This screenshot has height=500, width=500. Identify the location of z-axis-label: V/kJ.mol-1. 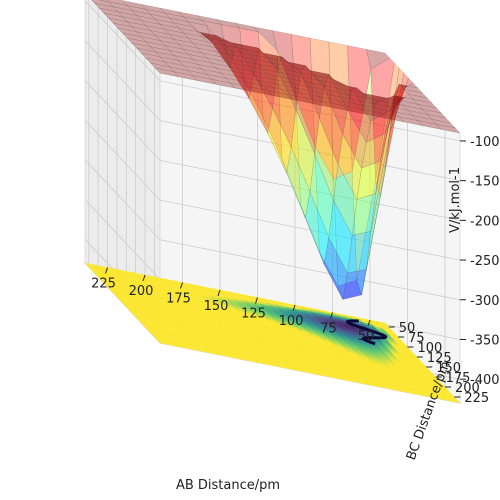
(455, 200).